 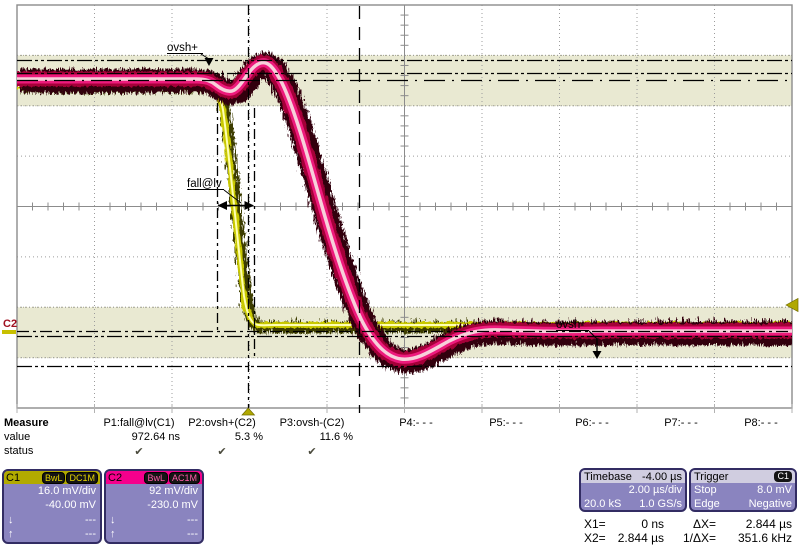 What do you see at coordinates (792, 305) in the screenshot?
I see `trigger-level-marker` at bounding box center [792, 305].